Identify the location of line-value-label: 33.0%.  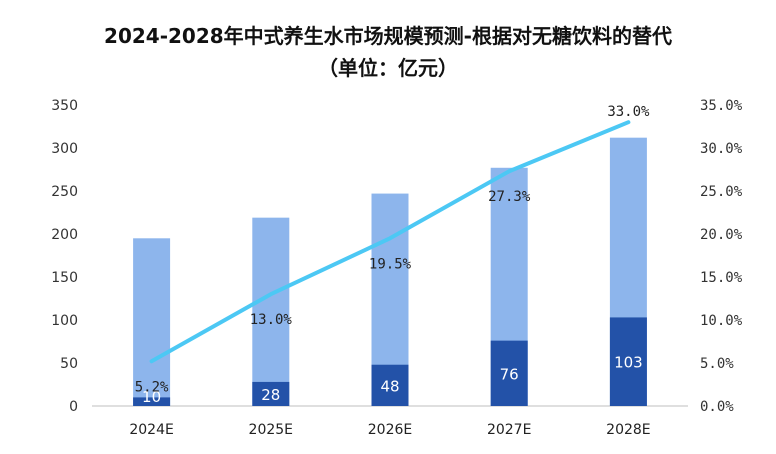
(628, 112).